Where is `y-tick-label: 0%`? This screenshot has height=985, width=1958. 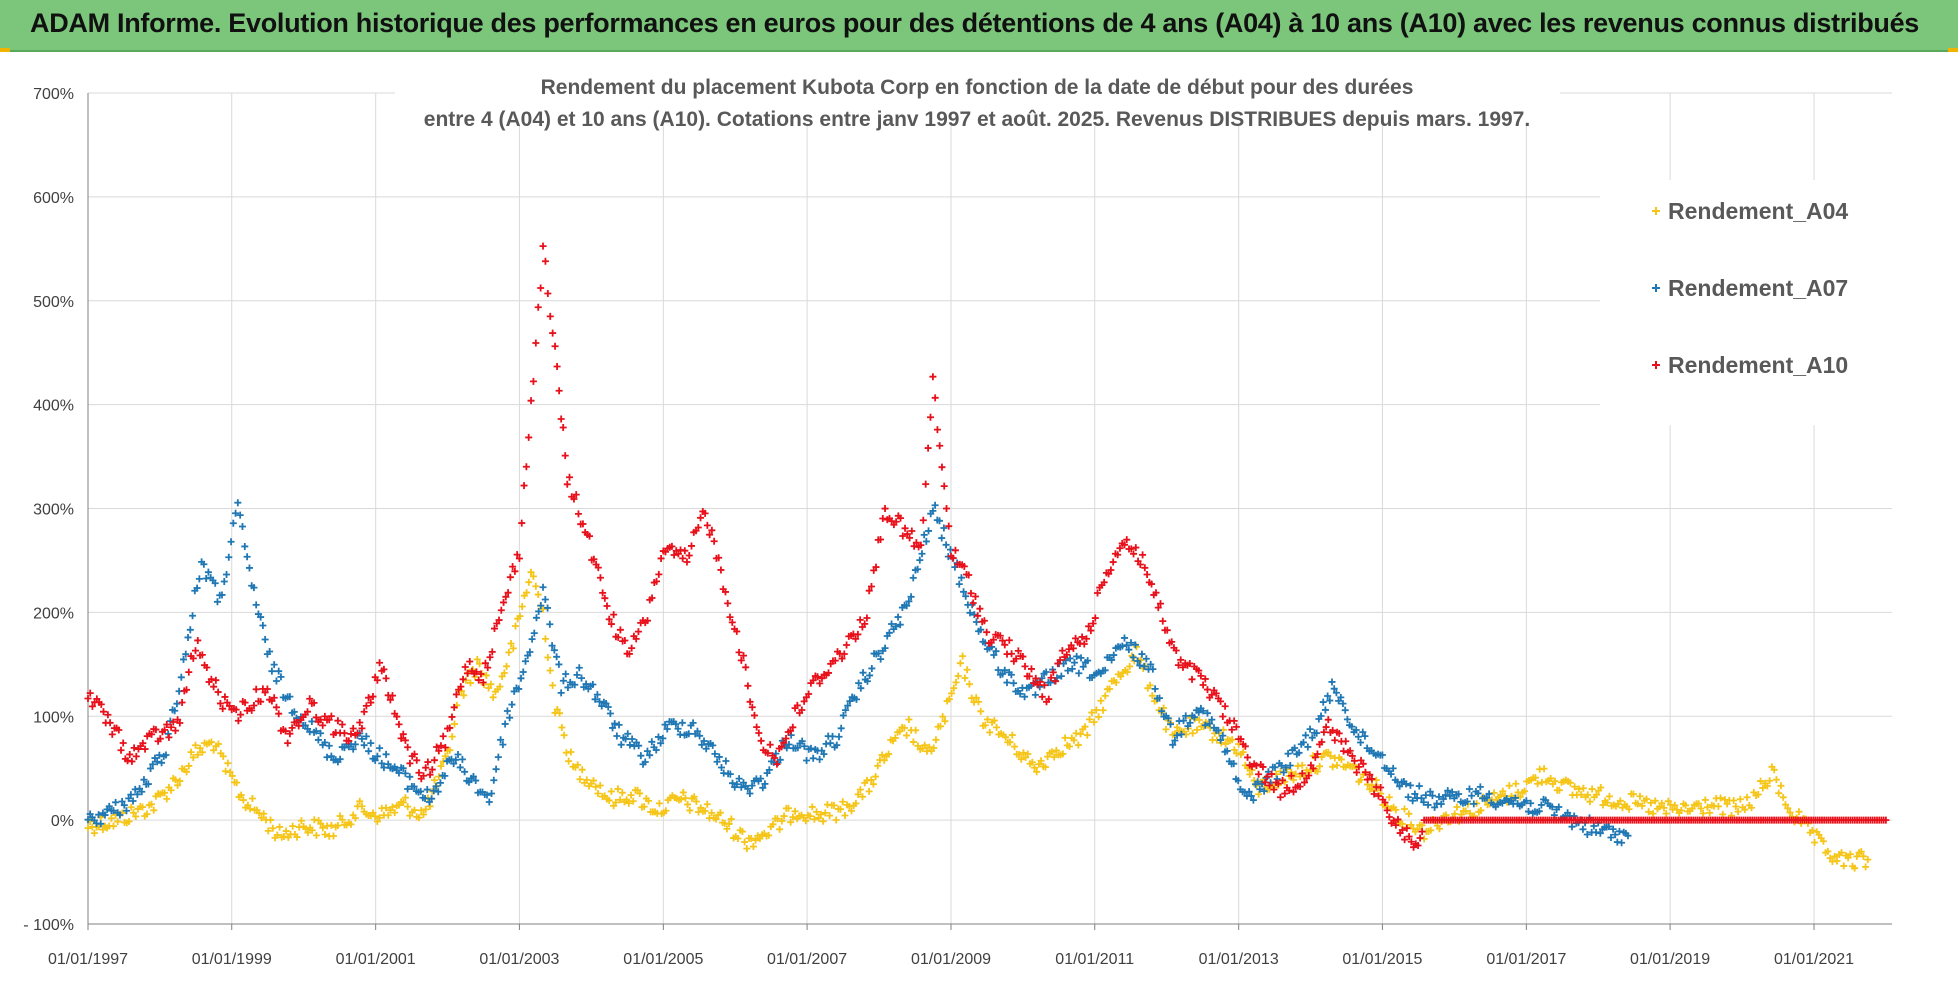
y-tick-label: 0% is located at coordinates (62, 821).